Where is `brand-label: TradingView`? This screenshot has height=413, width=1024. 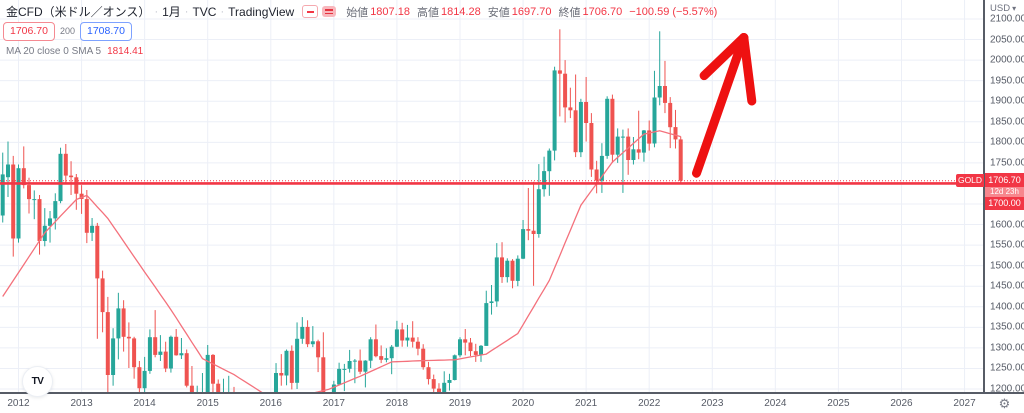
brand-label: TradingView is located at coordinates (261, 11).